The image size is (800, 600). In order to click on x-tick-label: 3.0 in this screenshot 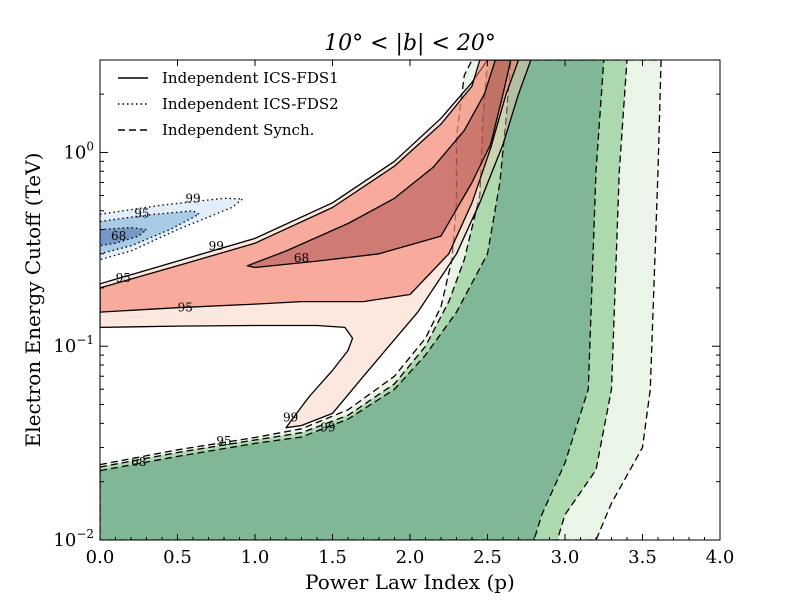, I will do `click(565, 557)`.